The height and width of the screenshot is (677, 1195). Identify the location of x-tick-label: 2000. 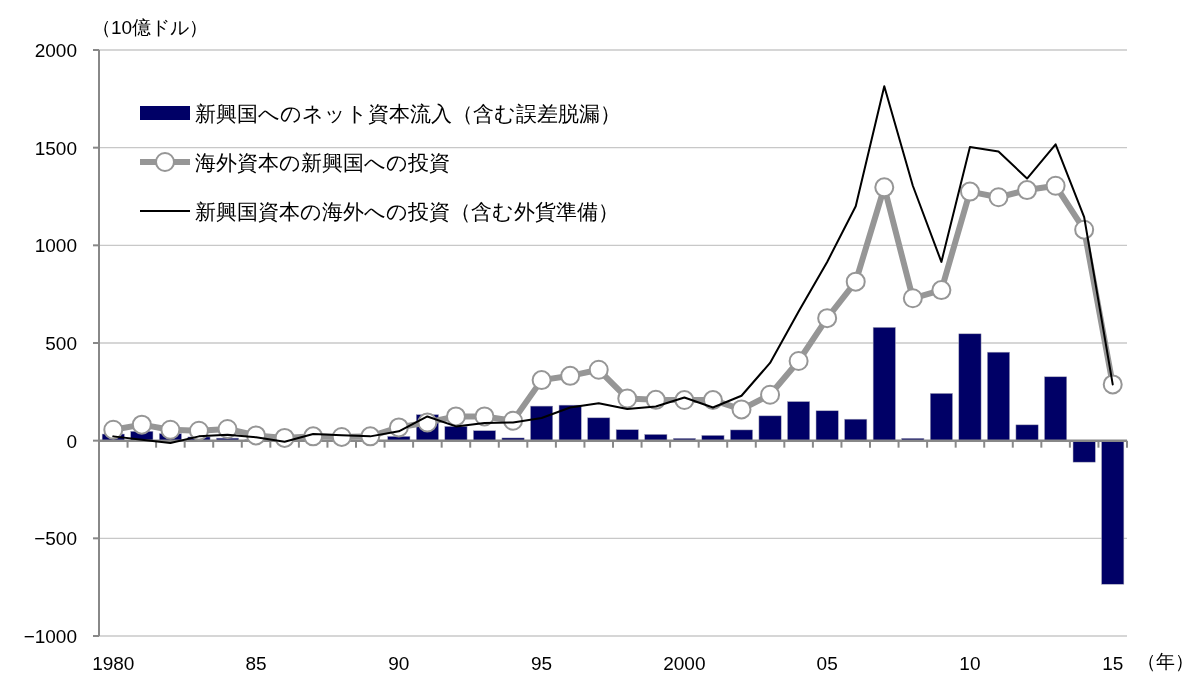
(684, 663).